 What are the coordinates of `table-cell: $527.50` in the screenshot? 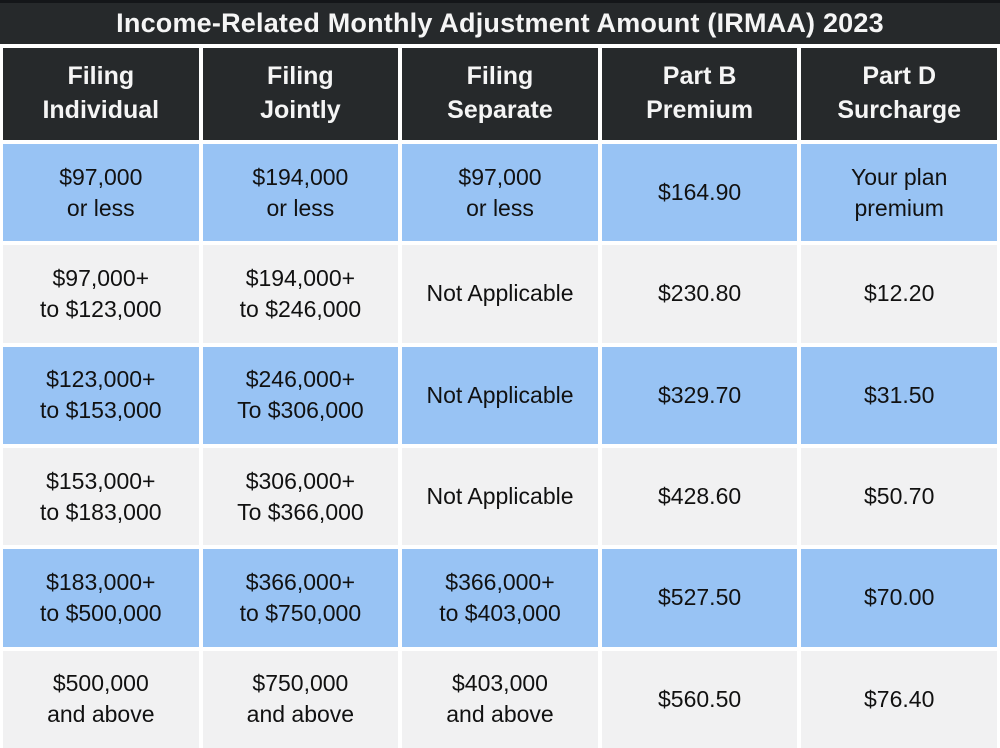 It's located at (699, 598).